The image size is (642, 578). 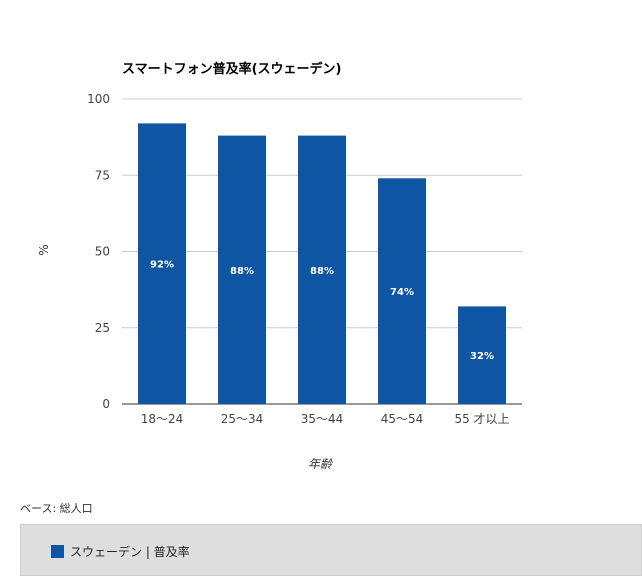 What do you see at coordinates (402, 419) in the screenshot?
I see `x-tick-label: 45〜54` at bounding box center [402, 419].